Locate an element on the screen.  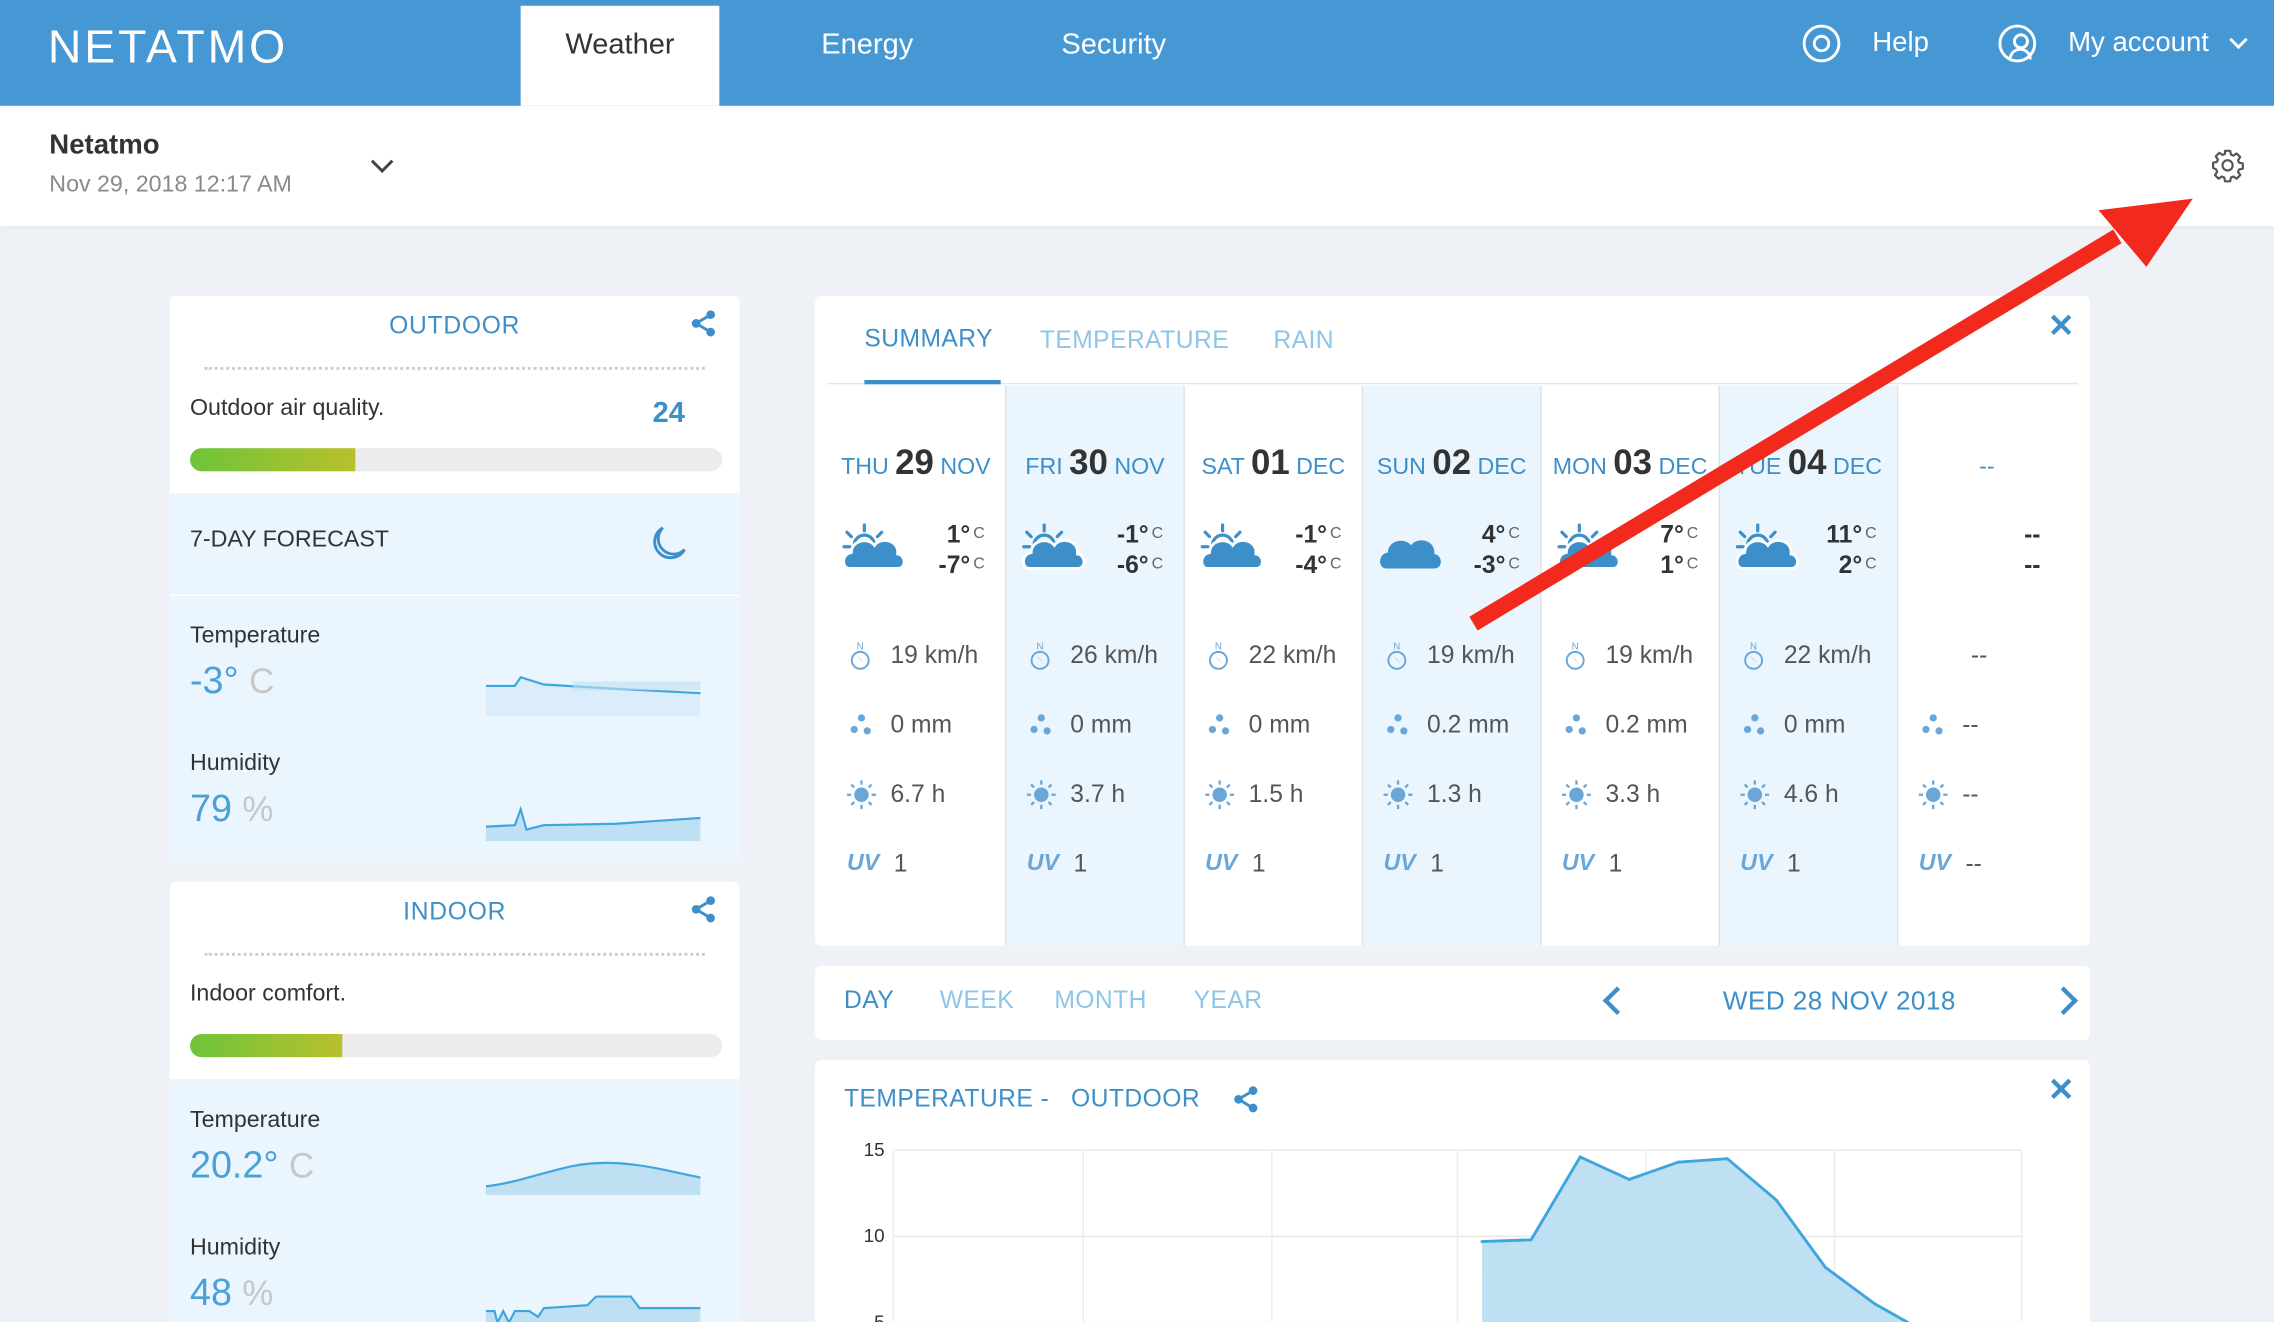
forecast-sunshine: 3.3 h is located at coordinates (1610, 795).